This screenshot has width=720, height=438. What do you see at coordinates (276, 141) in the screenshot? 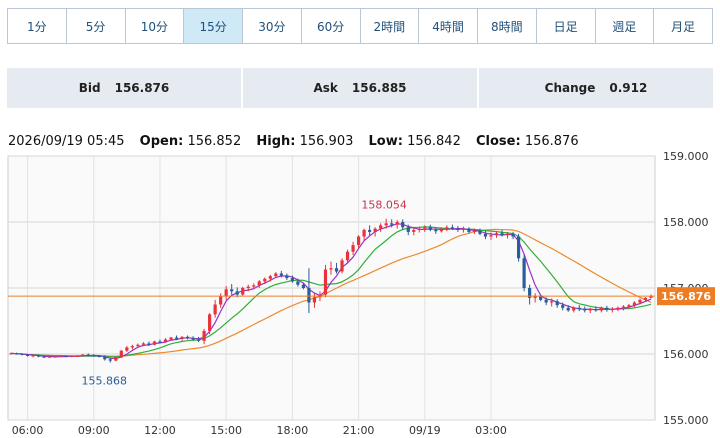
I see `high-label: High:` at bounding box center [276, 141].